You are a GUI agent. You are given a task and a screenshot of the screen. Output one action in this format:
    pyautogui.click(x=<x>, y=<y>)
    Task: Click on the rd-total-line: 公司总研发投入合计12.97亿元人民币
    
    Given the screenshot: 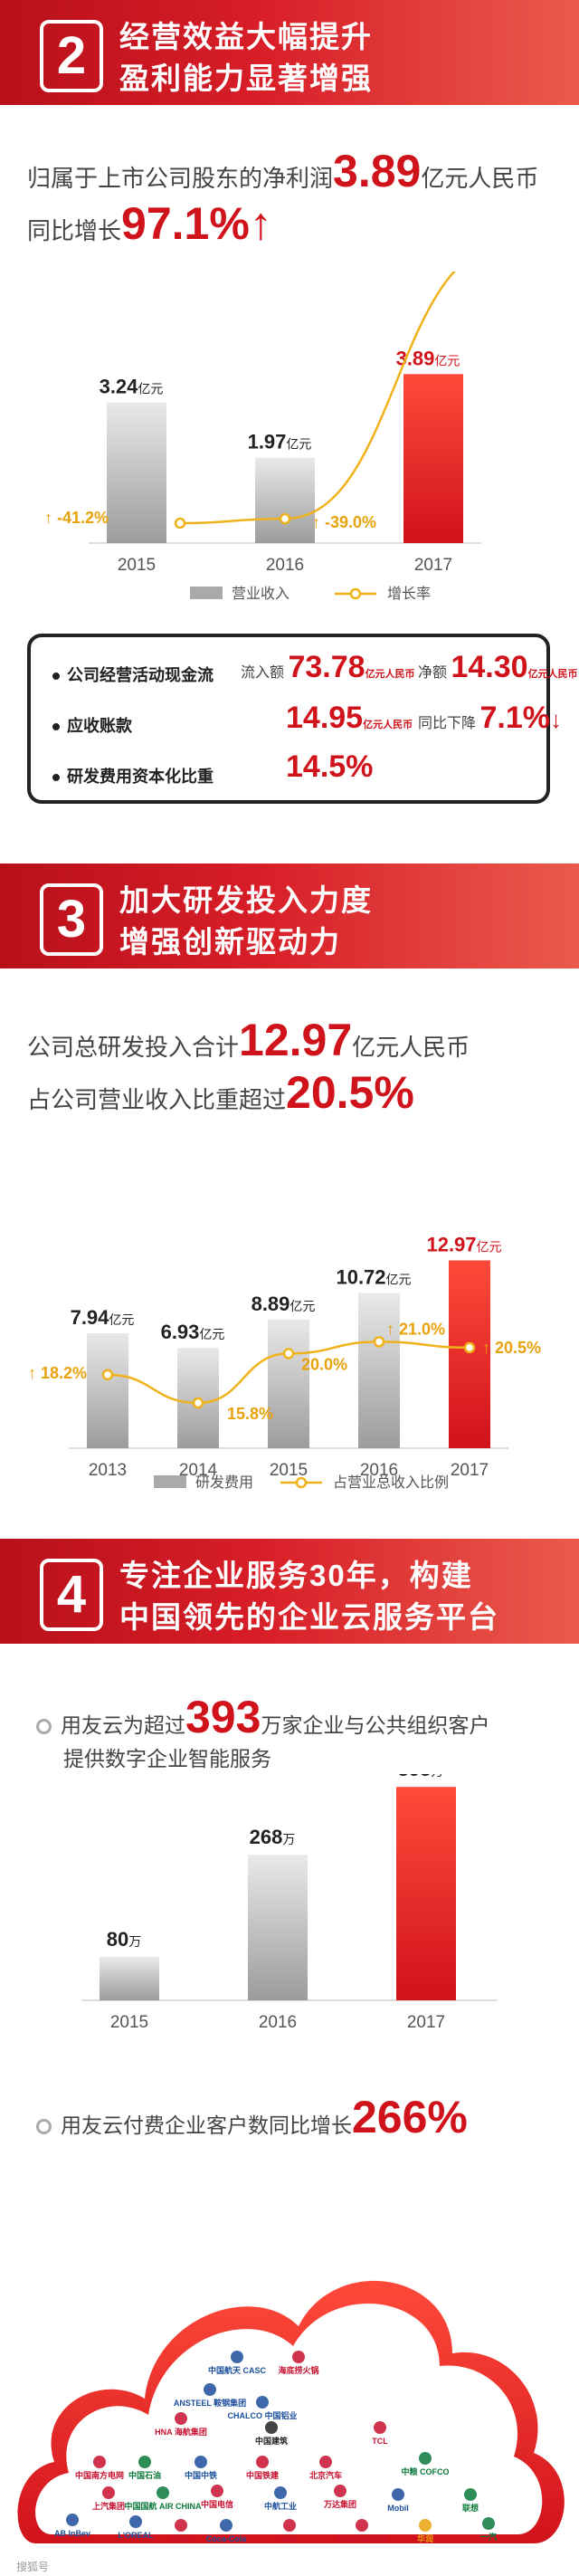 What is the action you would take?
    pyautogui.click(x=249, y=1040)
    